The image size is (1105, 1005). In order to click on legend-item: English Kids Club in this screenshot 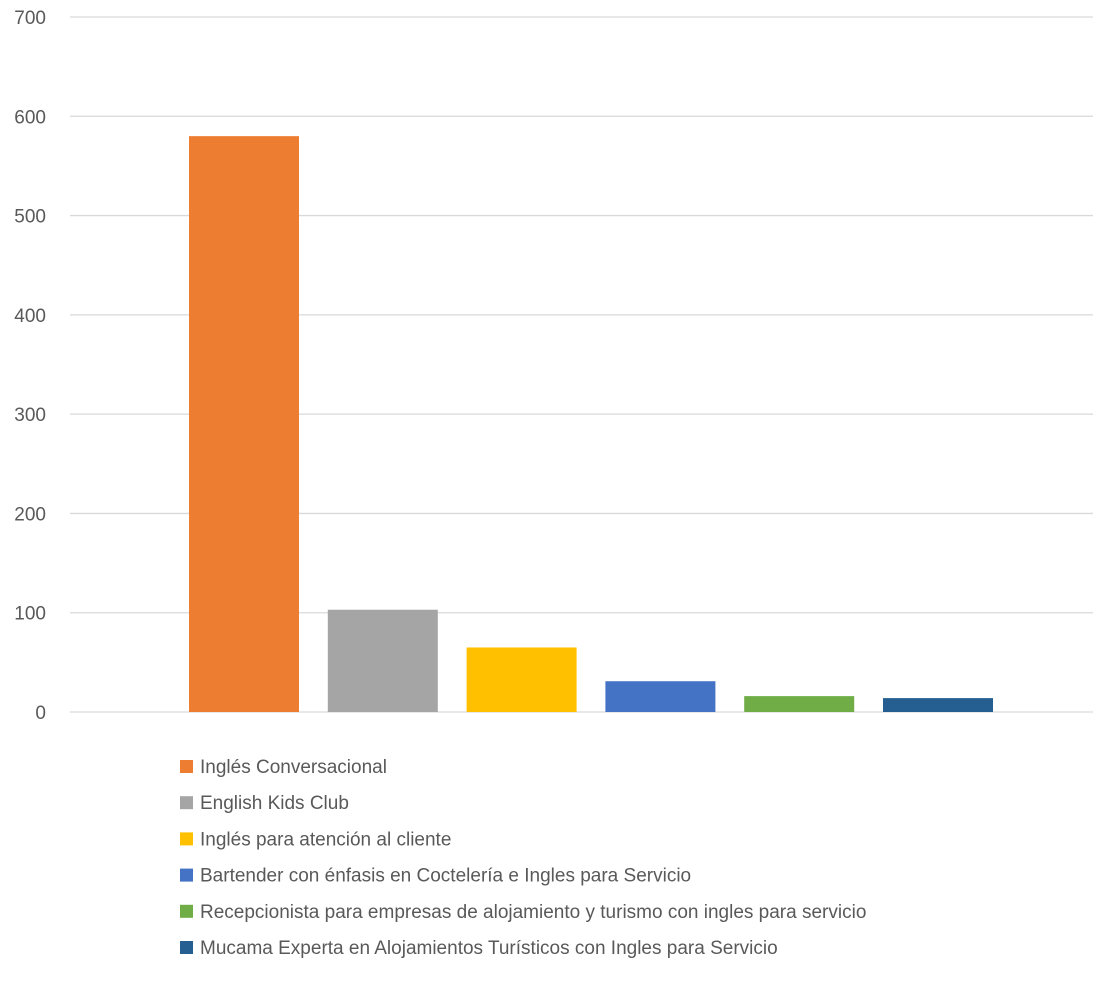, I will do `click(264, 803)`.